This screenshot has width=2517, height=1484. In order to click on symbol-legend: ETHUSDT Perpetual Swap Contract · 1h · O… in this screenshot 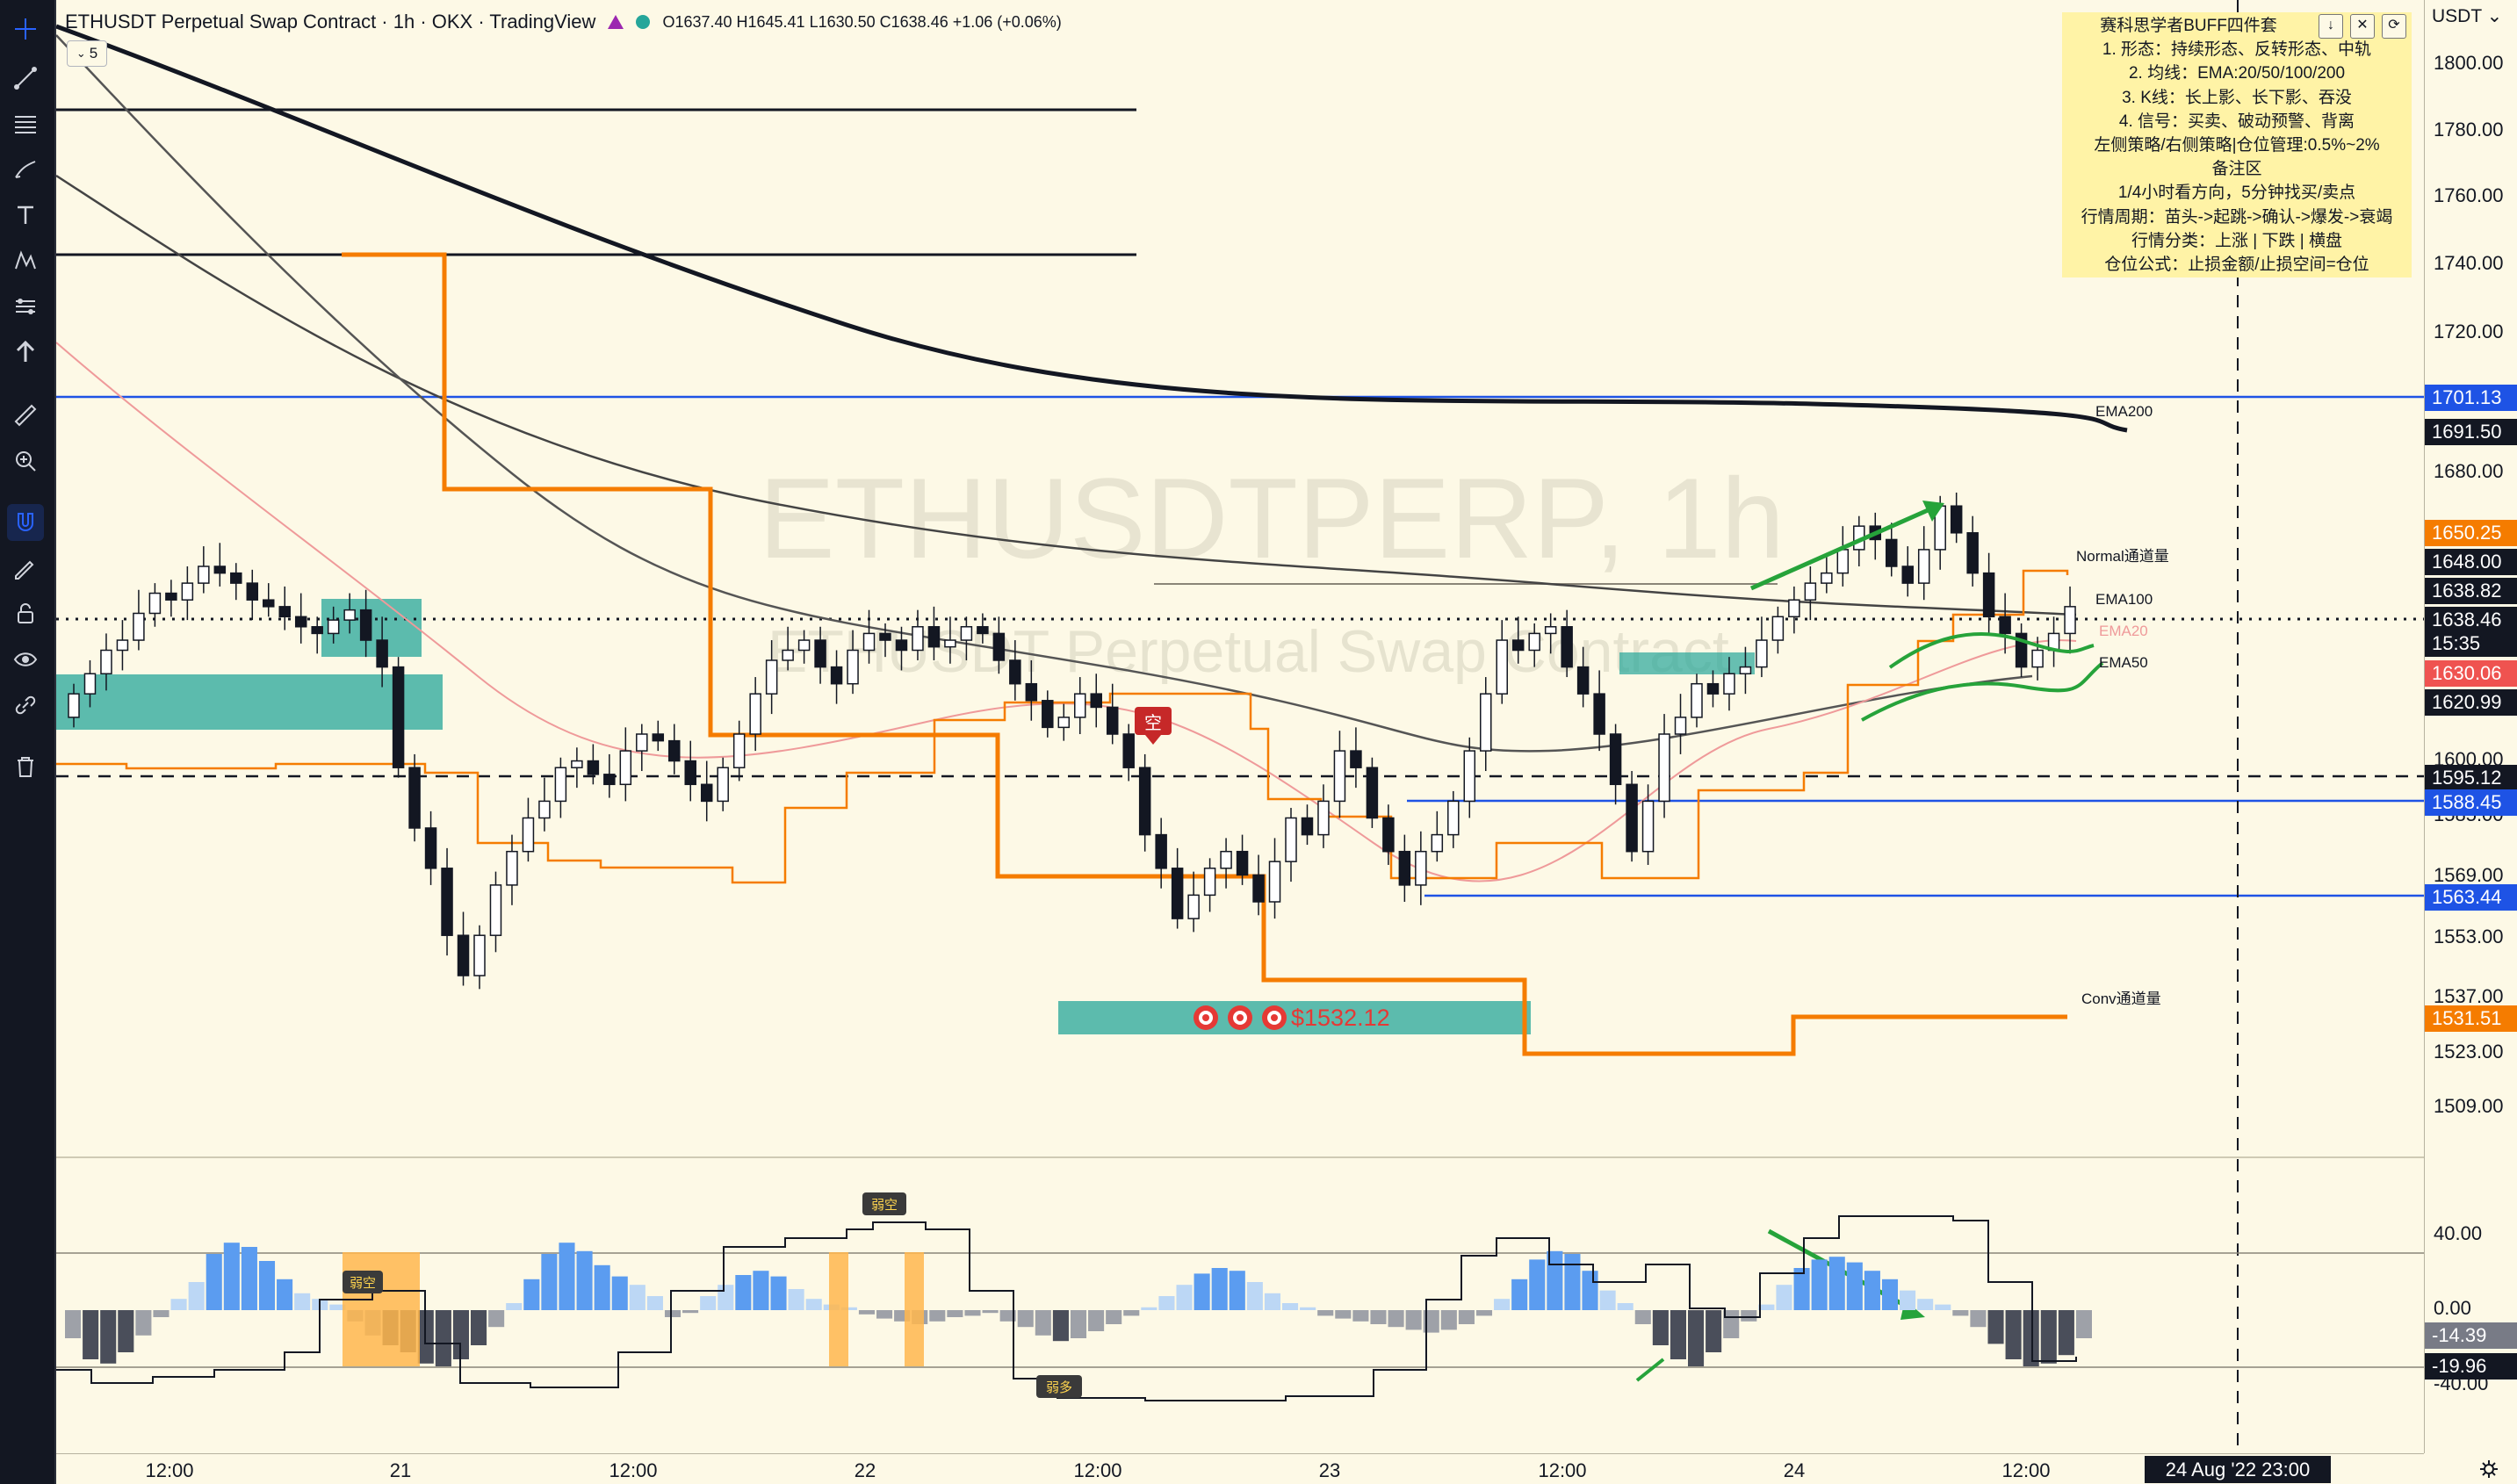, I will do `click(563, 22)`.